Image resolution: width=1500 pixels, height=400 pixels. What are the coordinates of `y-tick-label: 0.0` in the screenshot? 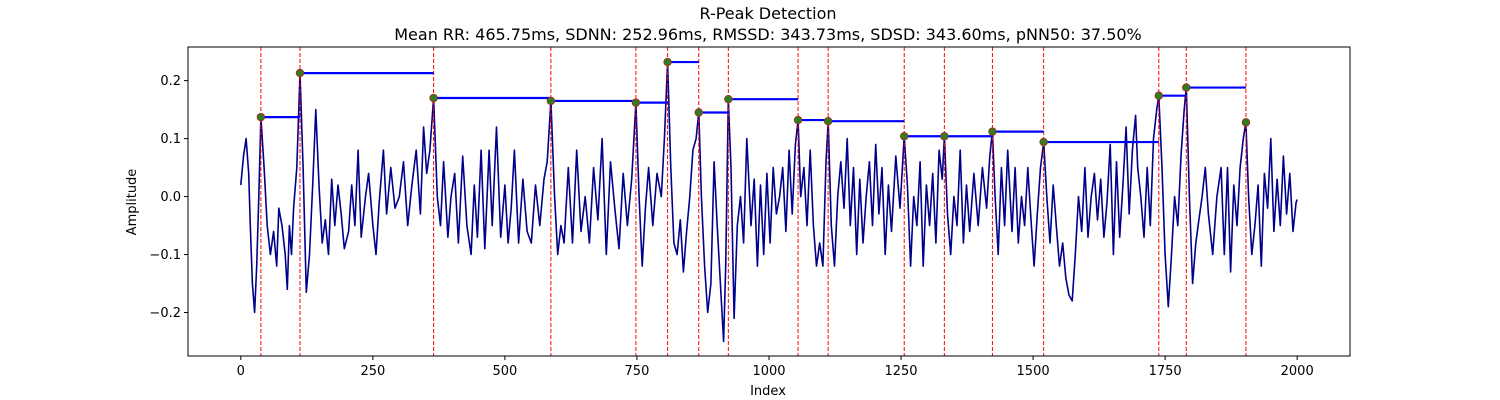 It's located at (170, 197).